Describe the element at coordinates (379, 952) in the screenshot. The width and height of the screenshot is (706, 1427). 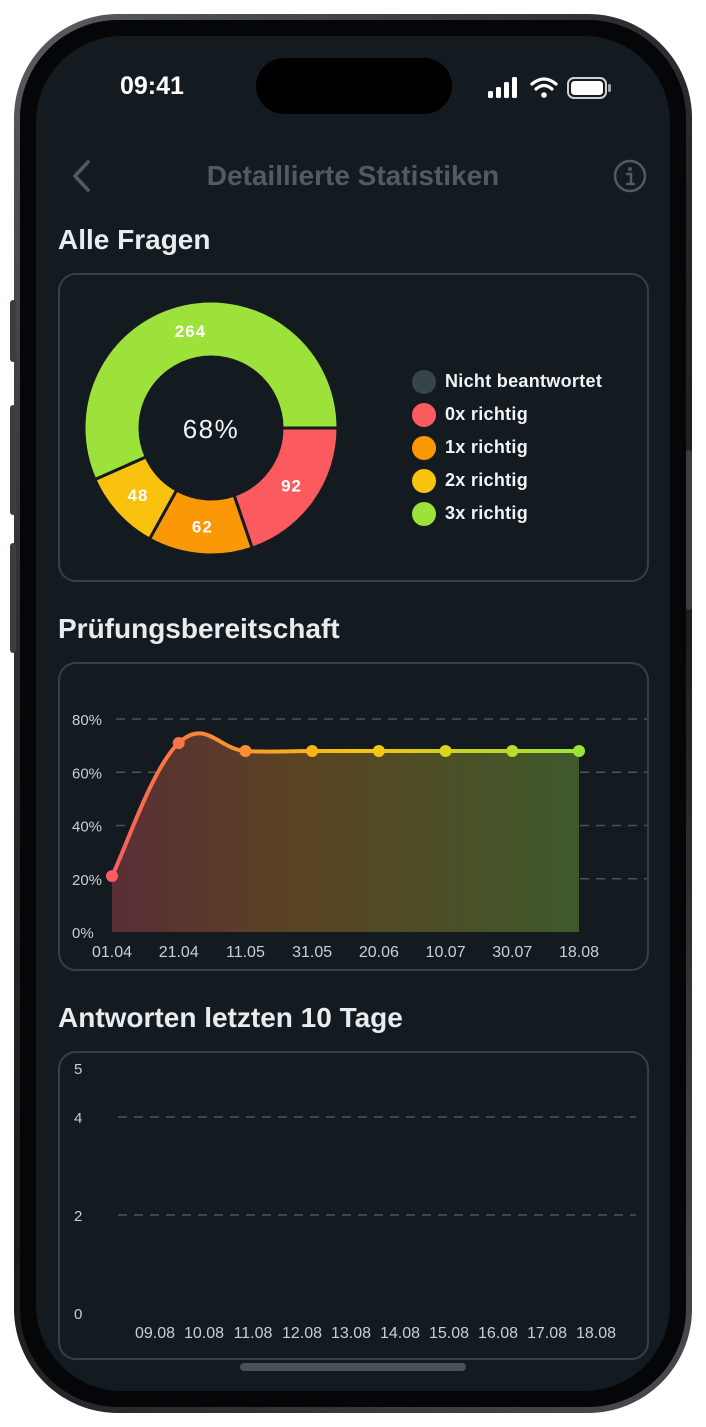
I see `x-tick-label: 20.06` at that location.